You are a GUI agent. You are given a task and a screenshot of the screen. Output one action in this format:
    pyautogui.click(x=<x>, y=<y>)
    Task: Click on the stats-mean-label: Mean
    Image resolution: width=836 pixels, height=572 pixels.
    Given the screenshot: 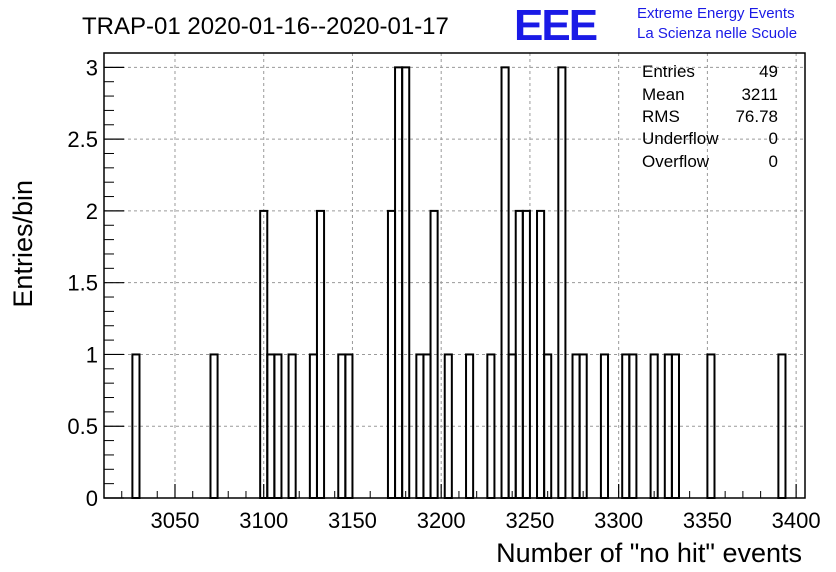 What is the action you would take?
    pyautogui.click(x=663, y=94)
    